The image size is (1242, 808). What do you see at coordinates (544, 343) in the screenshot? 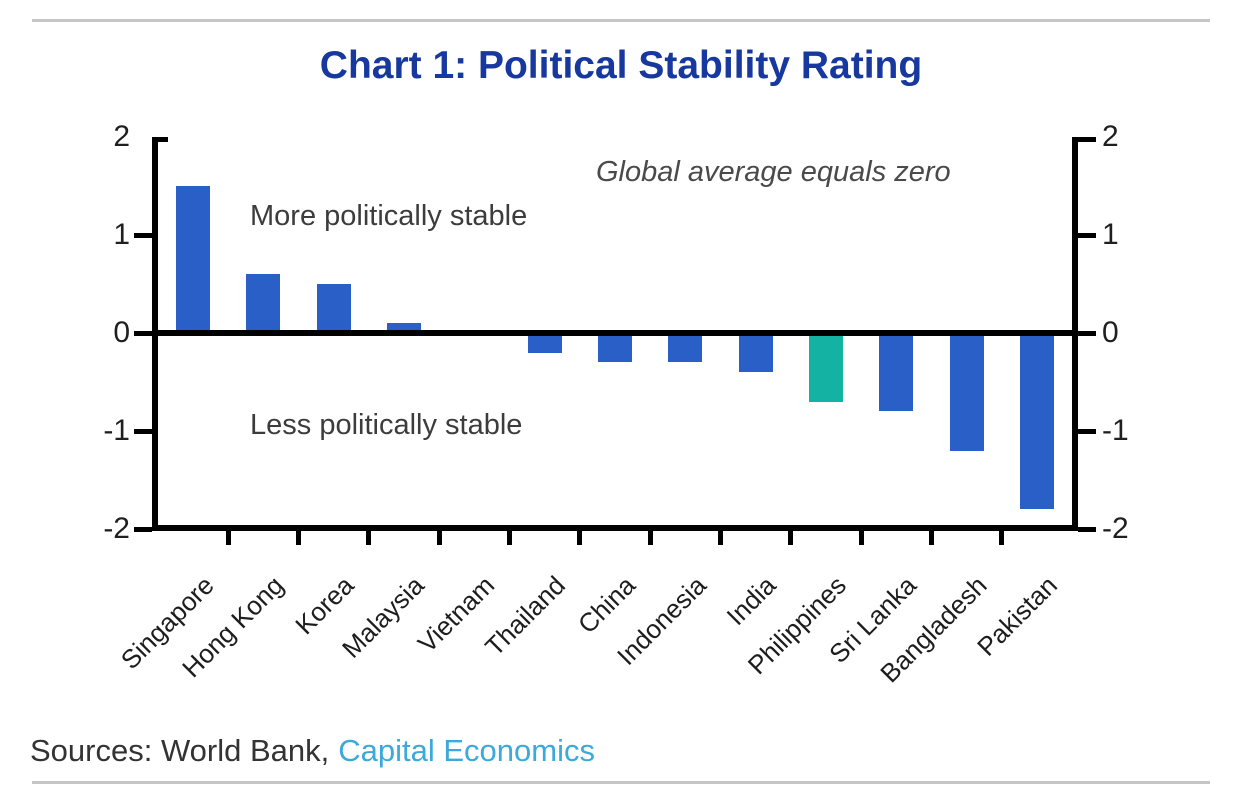
I see `bar-thailand` at bounding box center [544, 343].